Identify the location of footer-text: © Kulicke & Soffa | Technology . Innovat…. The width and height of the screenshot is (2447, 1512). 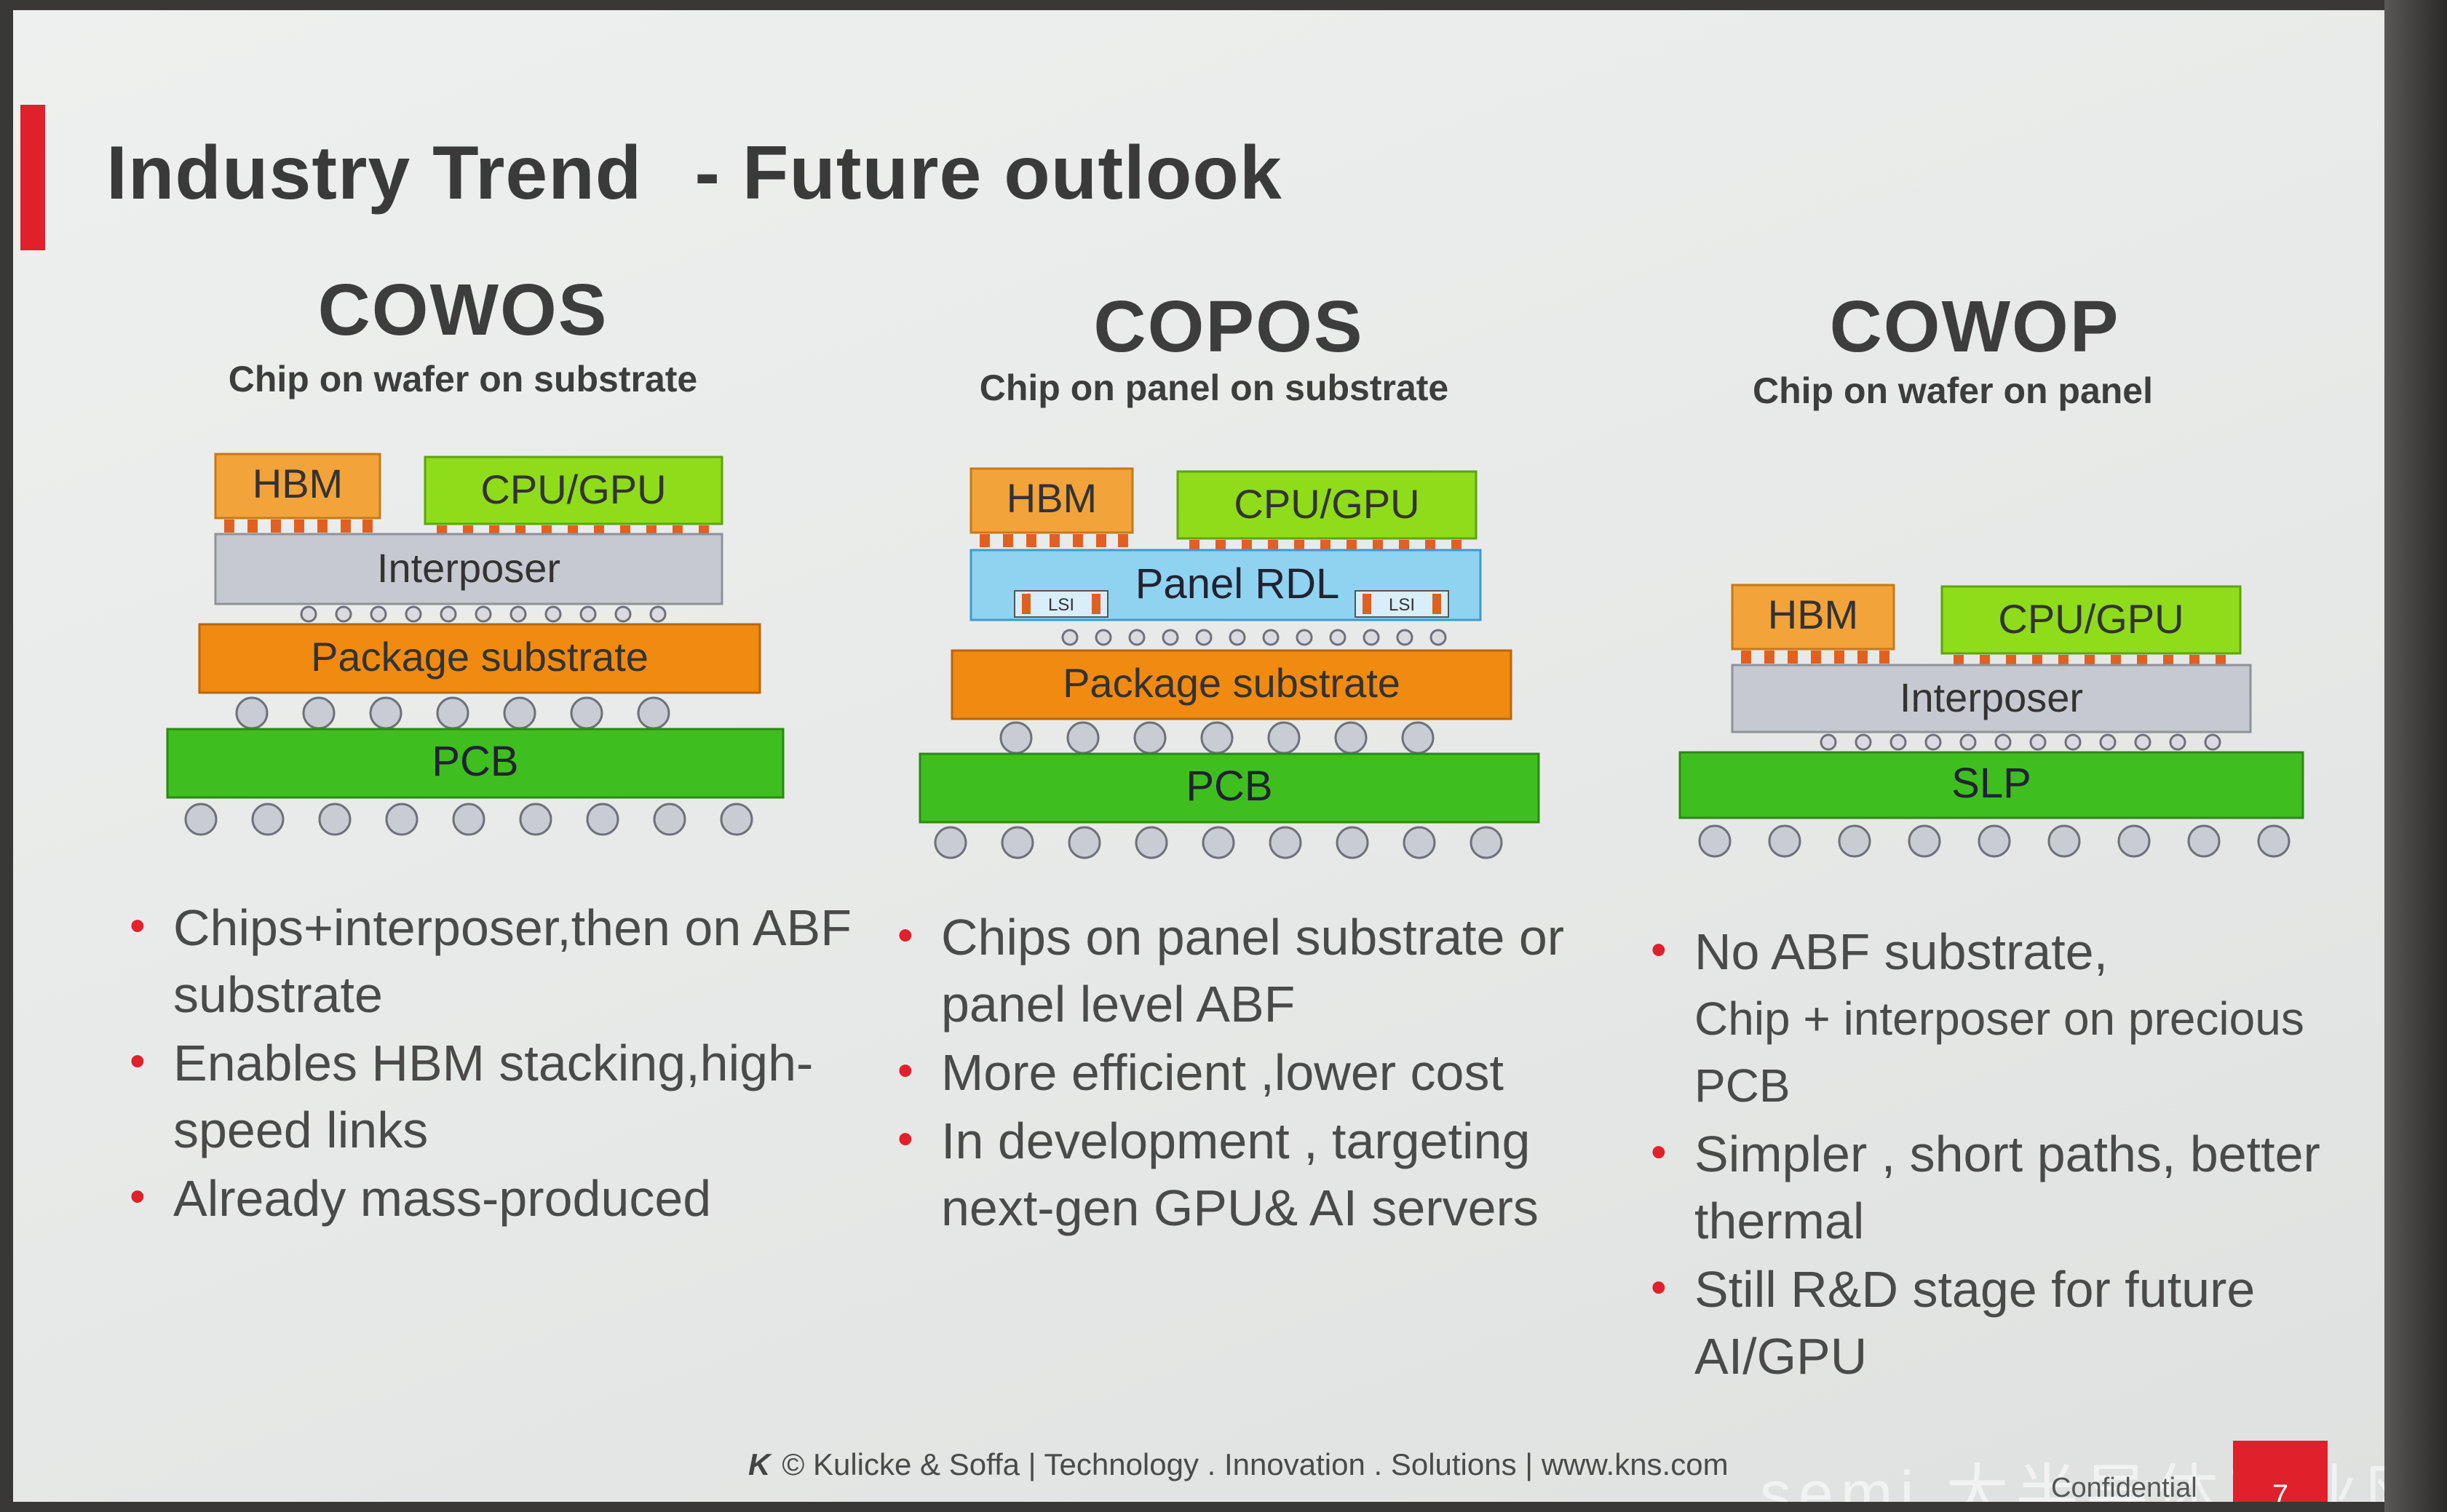
(1255, 1464).